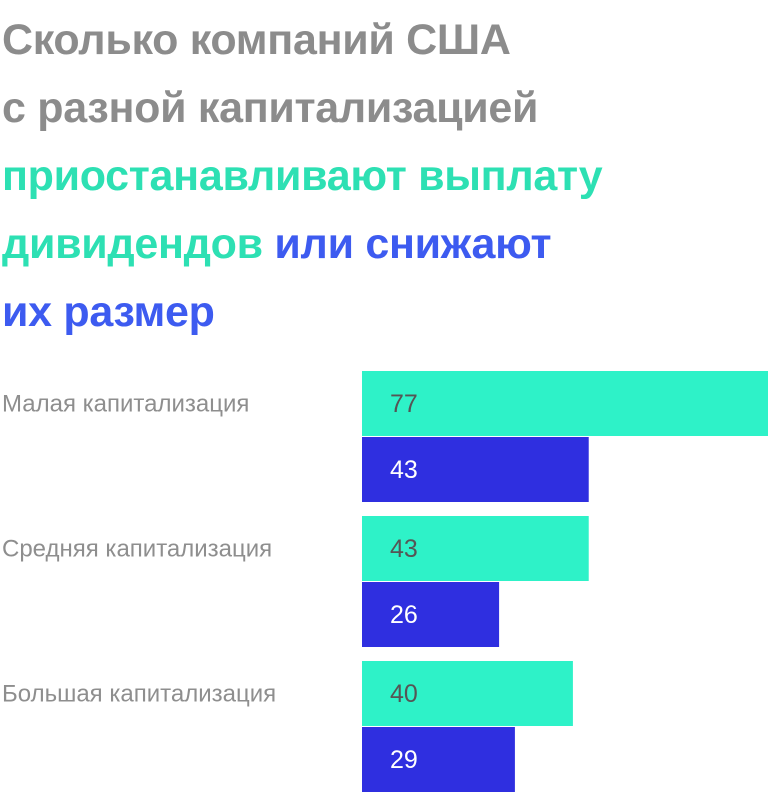 The height and width of the screenshot is (794, 768). I want to click on category-label: Малая капитализация, so click(125, 404).